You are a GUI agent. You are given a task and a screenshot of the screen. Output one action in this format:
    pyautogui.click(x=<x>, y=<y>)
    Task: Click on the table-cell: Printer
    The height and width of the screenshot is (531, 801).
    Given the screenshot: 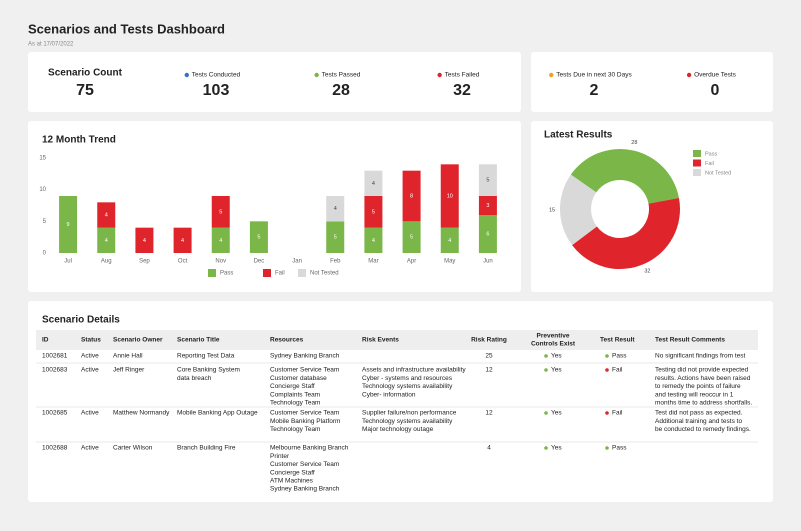 What is the action you would take?
    pyautogui.click(x=280, y=456)
    